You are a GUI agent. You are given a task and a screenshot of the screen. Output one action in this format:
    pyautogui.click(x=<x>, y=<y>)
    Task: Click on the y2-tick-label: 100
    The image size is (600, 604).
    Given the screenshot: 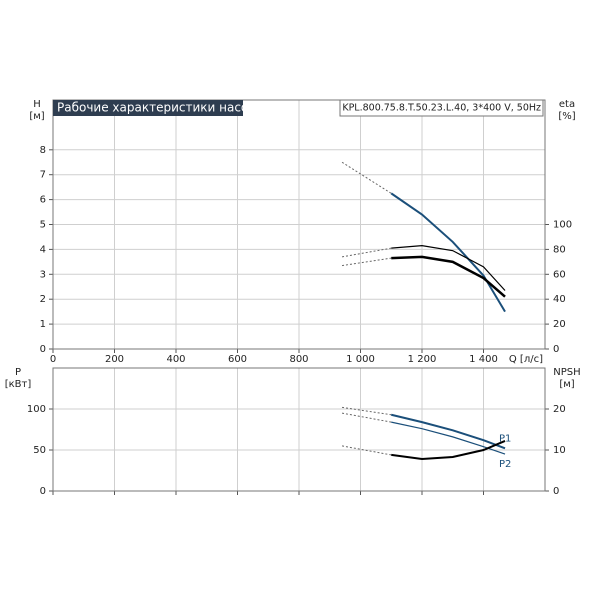 What is the action you would take?
    pyautogui.click(x=562, y=225)
    